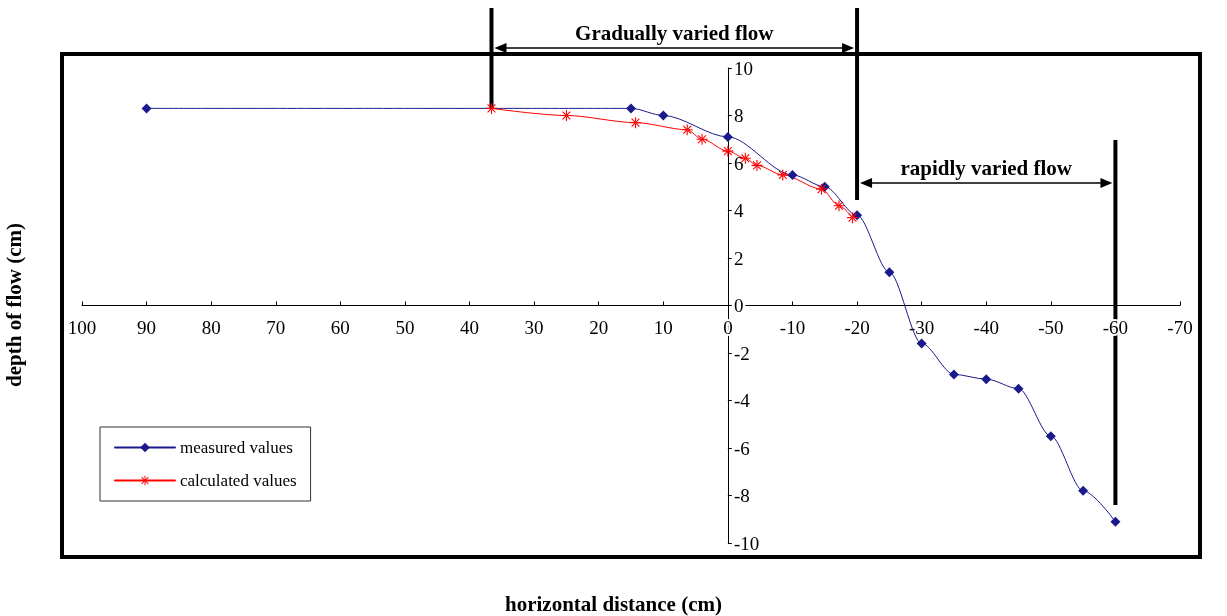 This screenshot has height=616, width=1227. I want to click on x-tick-label: 10, so click(663, 327).